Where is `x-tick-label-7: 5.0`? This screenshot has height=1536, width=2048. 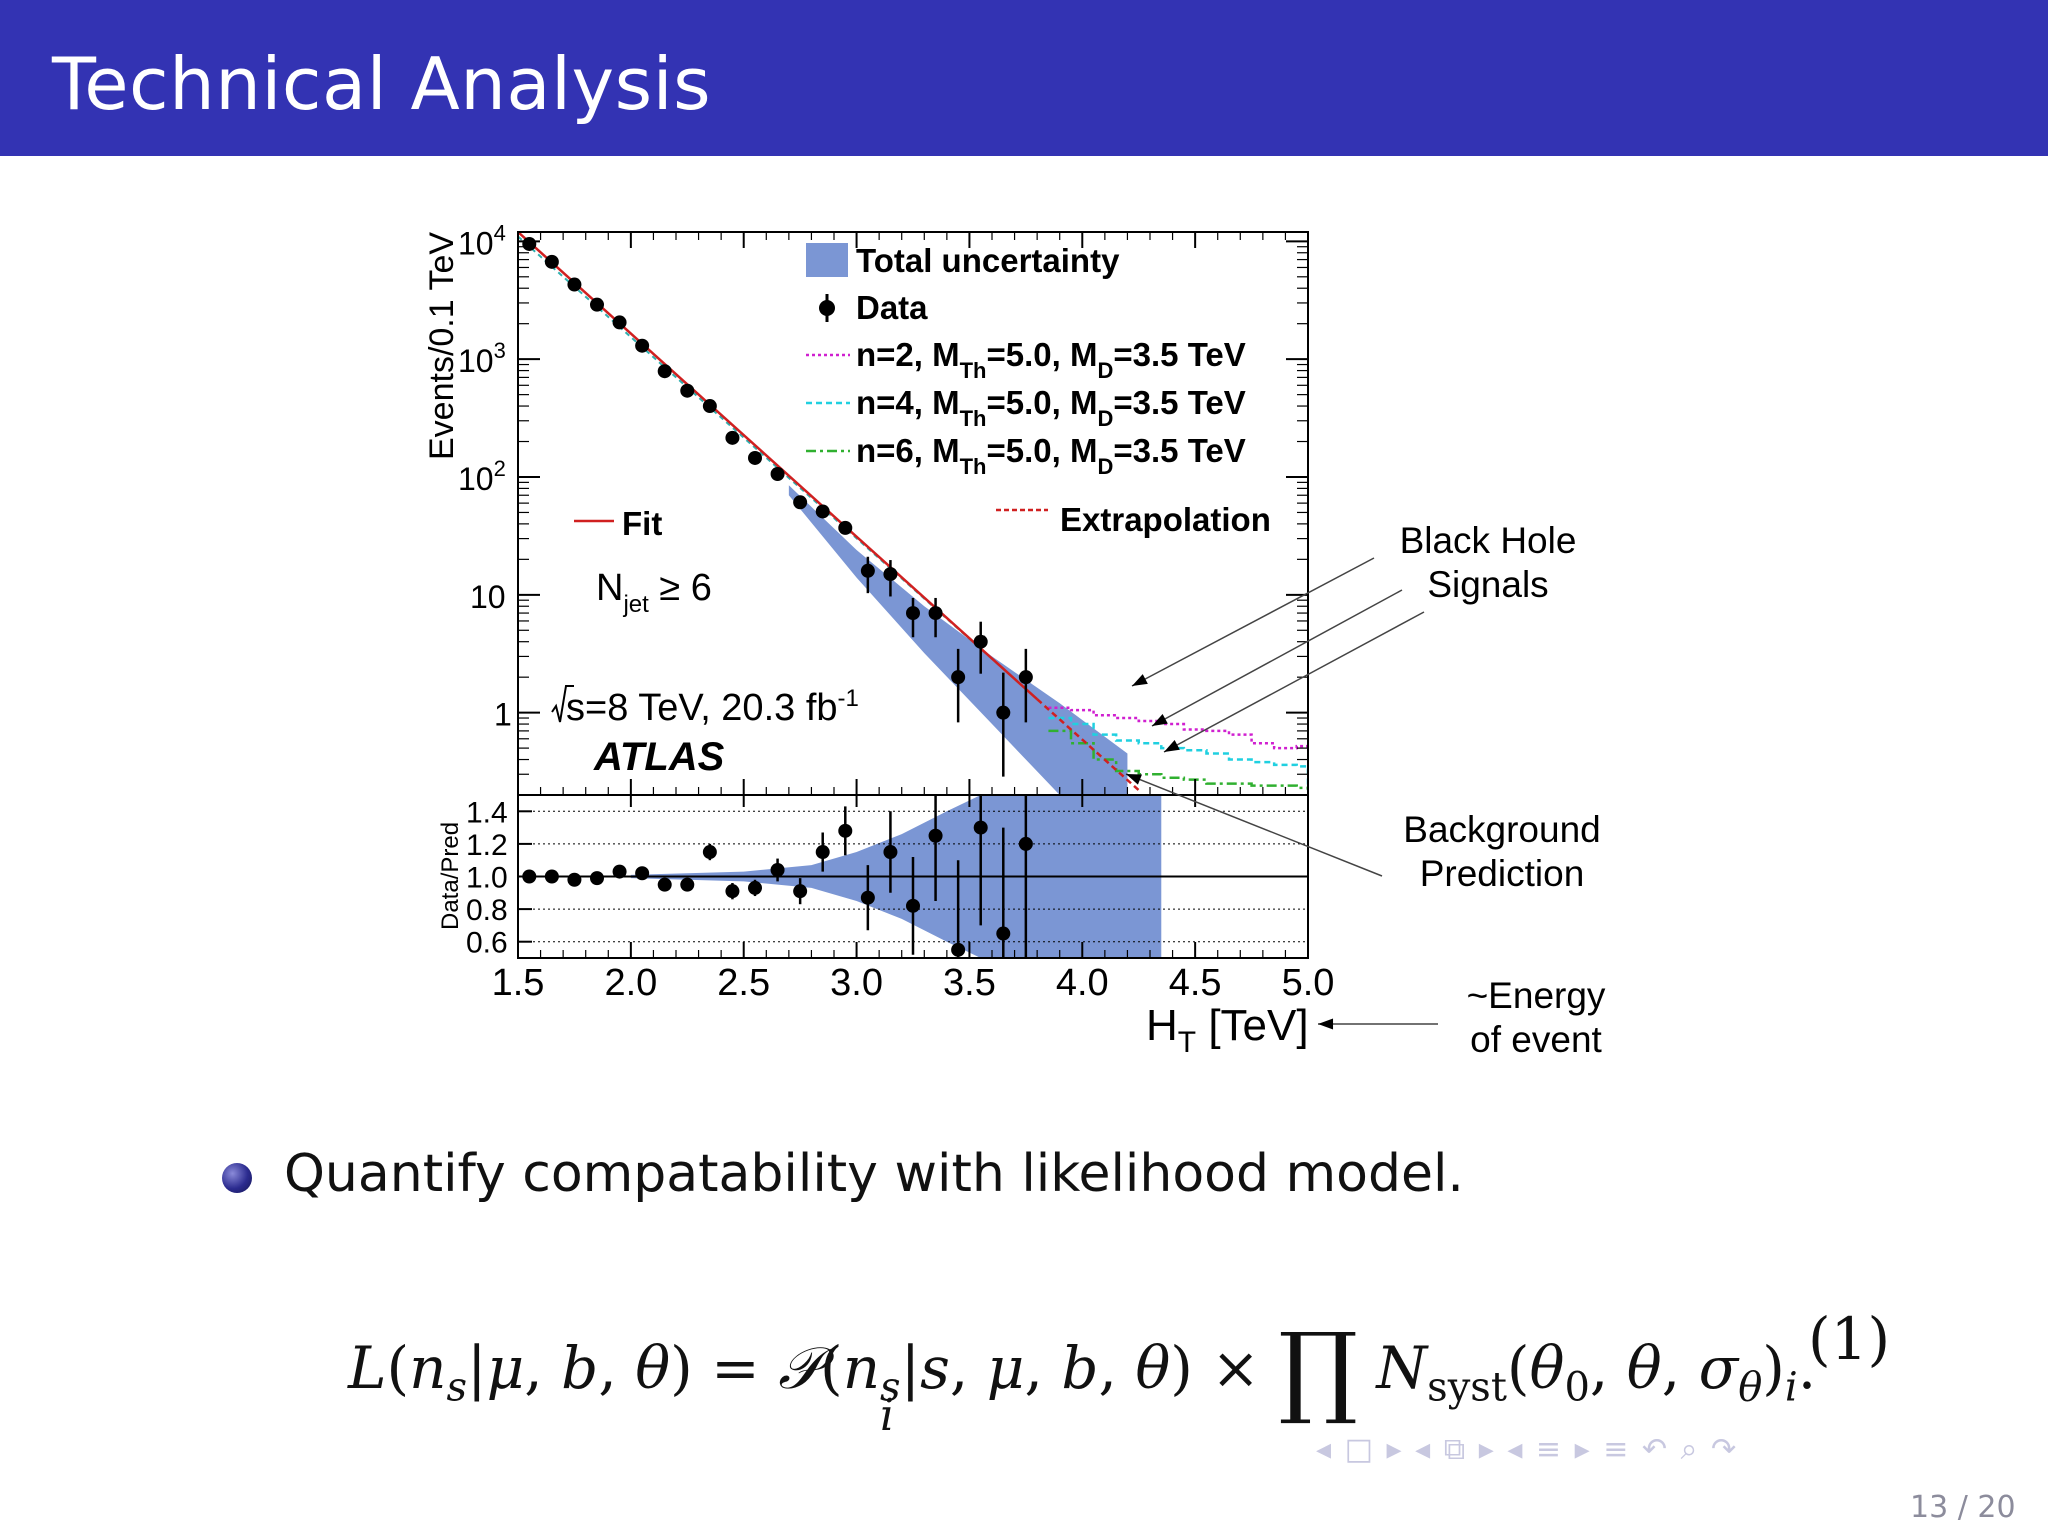 x-tick-label-7: 5.0 is located at coordinates (1308, 983).